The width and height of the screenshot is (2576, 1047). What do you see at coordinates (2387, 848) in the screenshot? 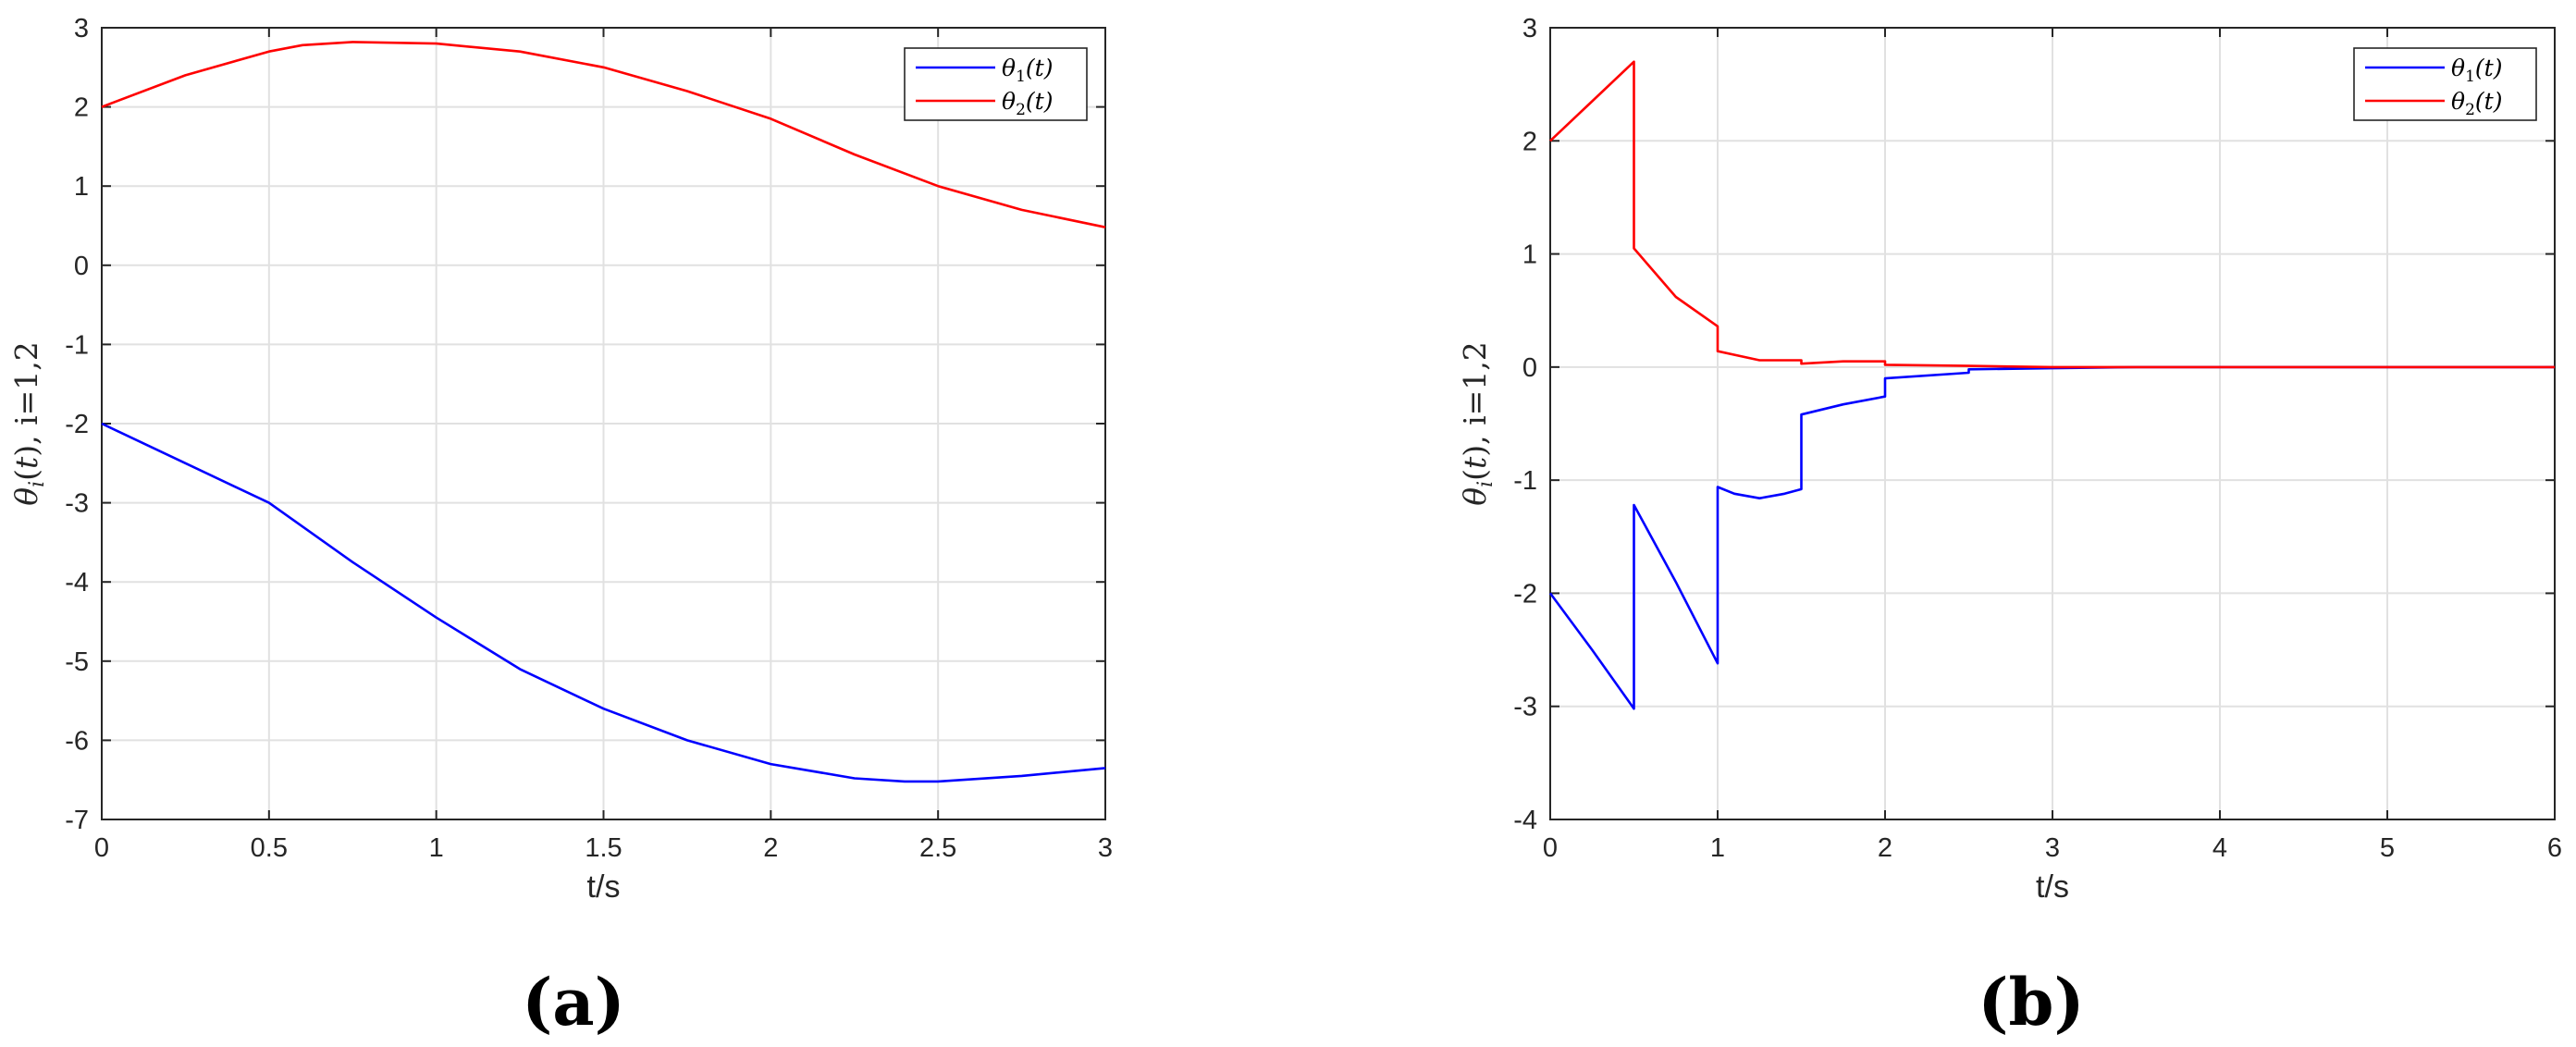
I see `x-tick-label: 5` at bounding box center [2387, 848].